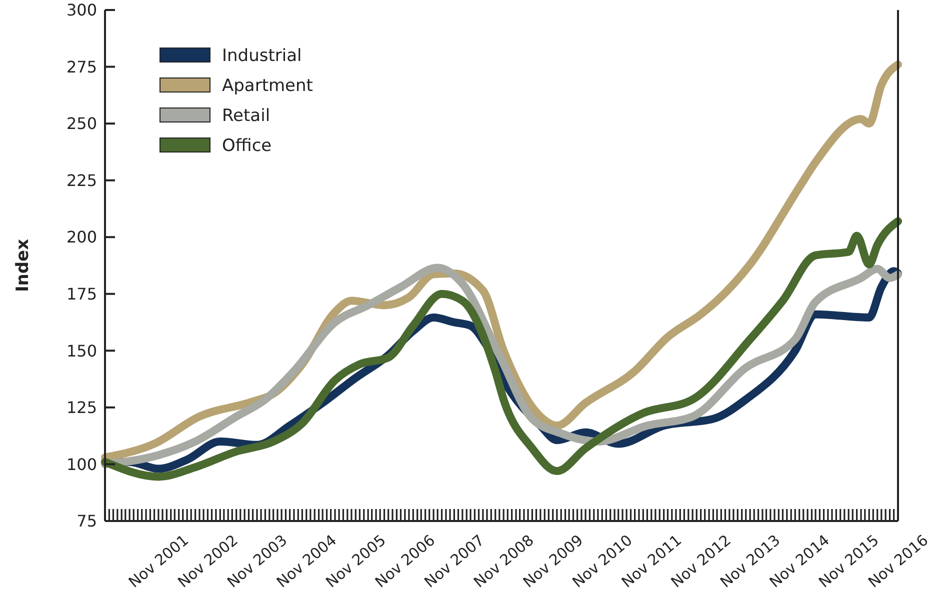 The height and width of the screenshot is (611, 938). I want to click on legend-label: Retail, so click(246, 116).